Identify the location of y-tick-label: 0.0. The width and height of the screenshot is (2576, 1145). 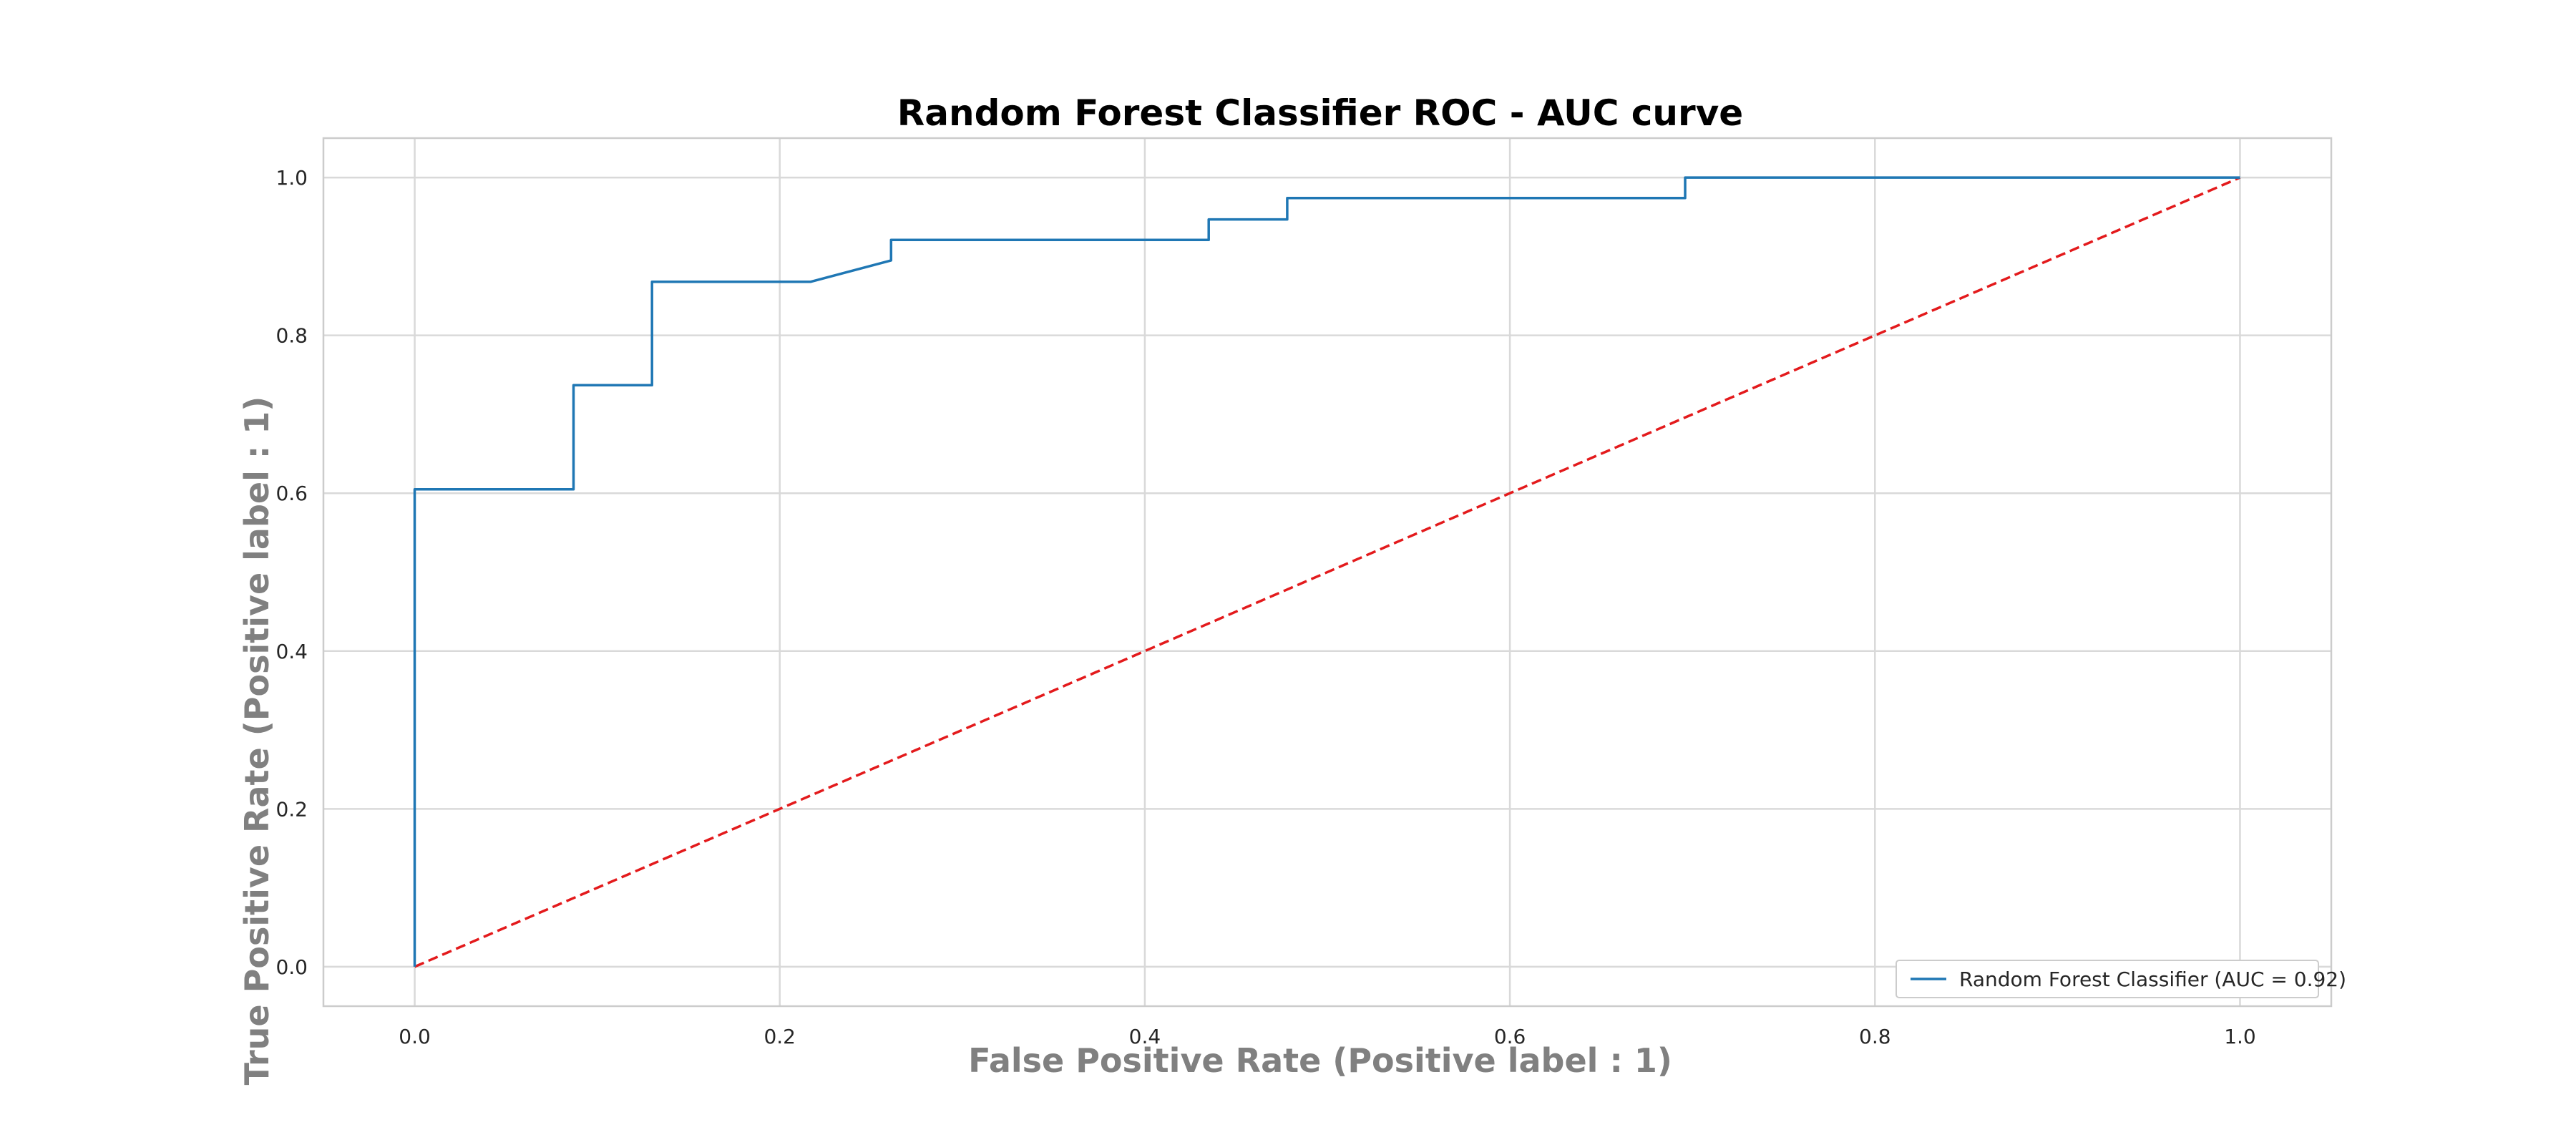
(291, 967).